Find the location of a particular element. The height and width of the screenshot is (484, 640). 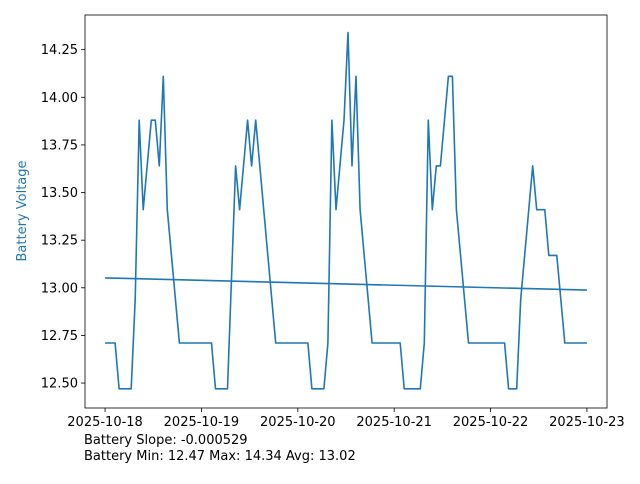

x-tick-label: 2025-10-21 is located at coordinates (394, 422).